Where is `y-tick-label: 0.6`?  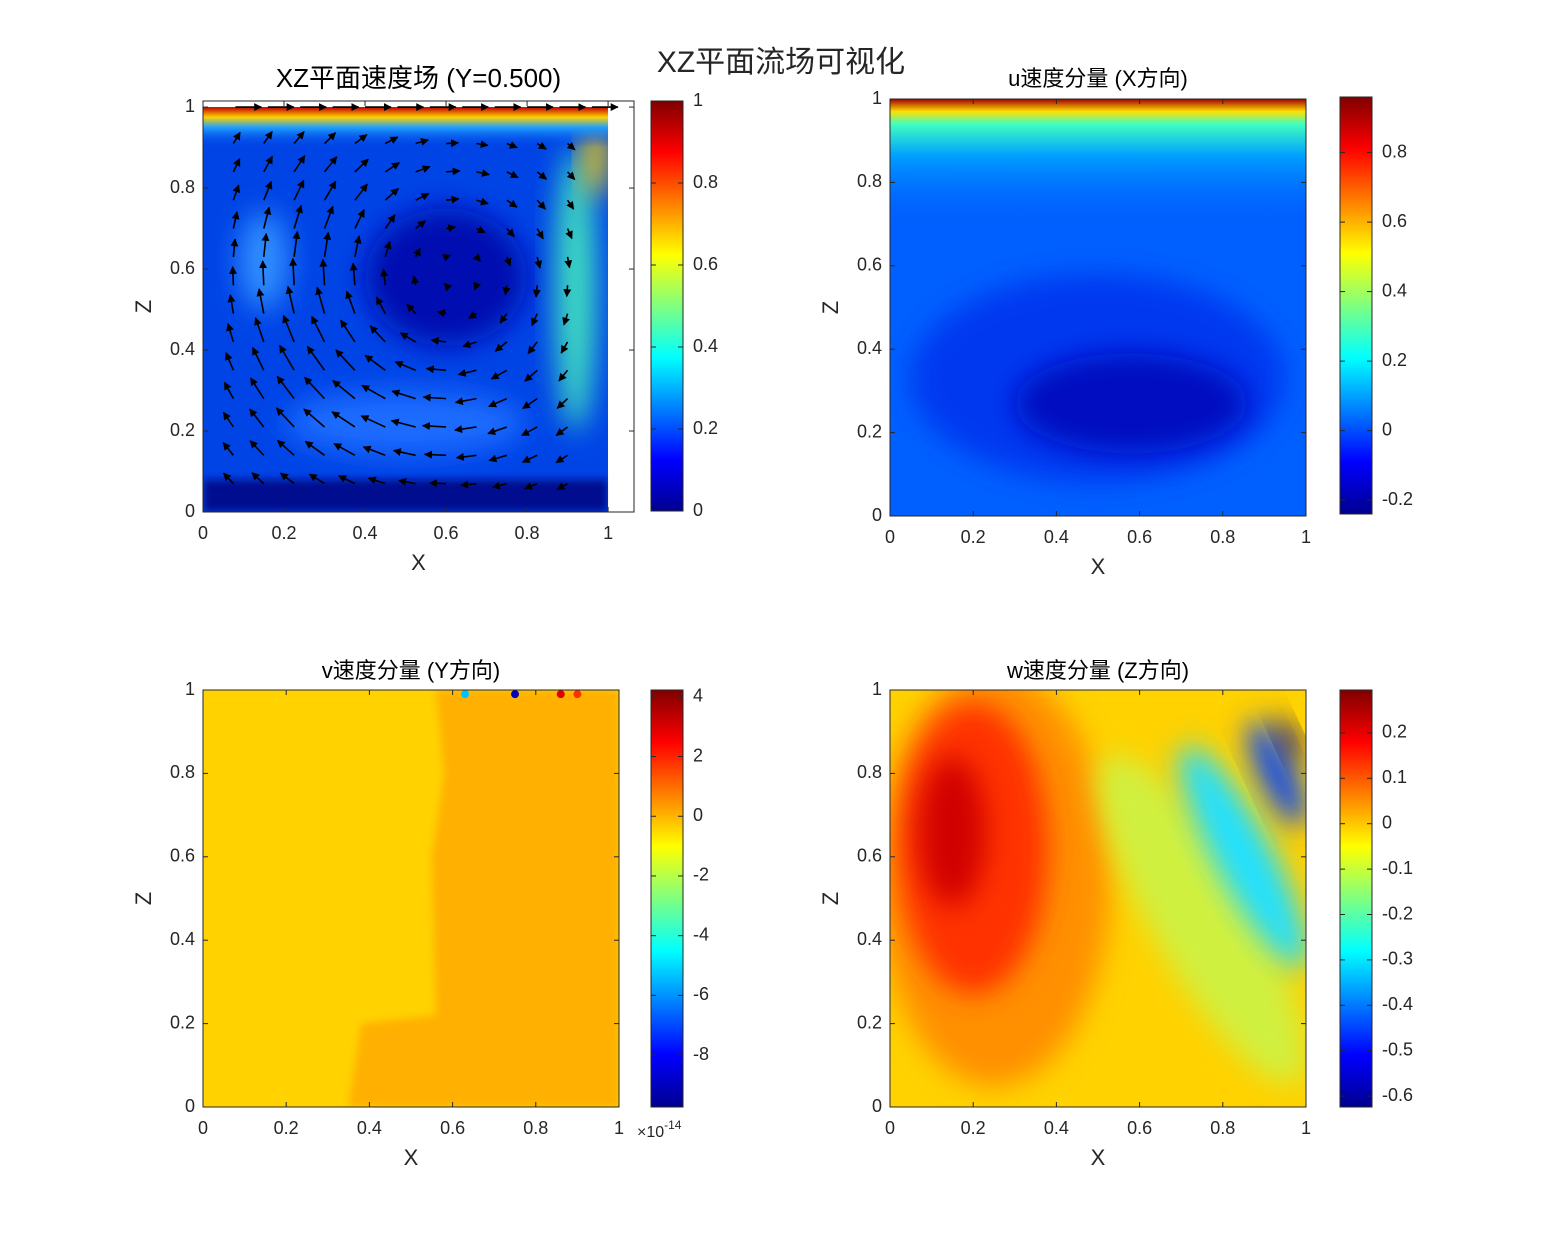 y-tick-label: 0.6 is located at coordinates (182, 856).